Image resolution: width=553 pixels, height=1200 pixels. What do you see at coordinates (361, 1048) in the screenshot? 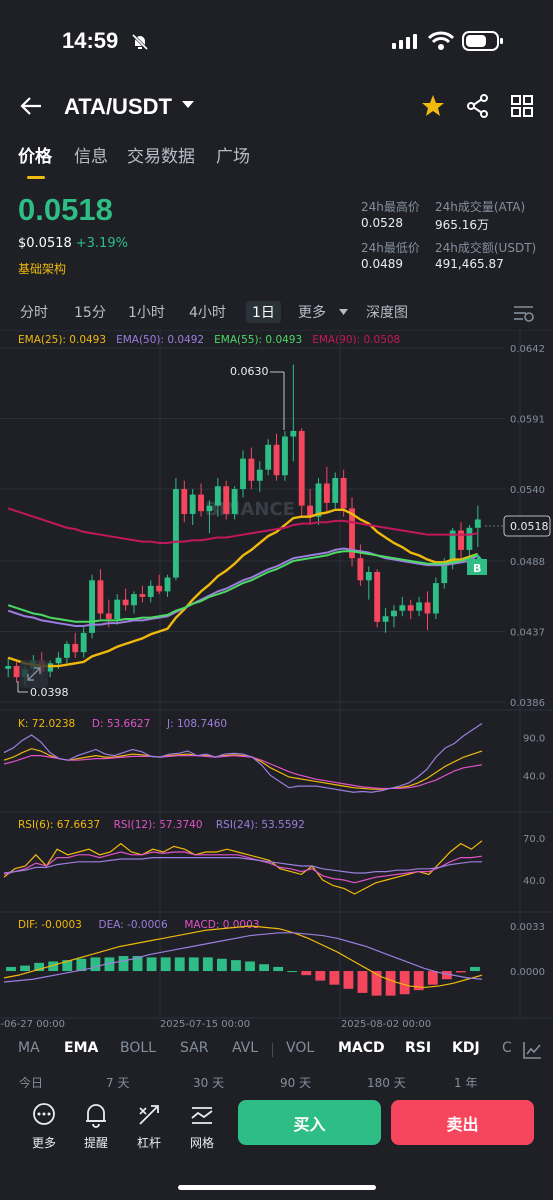
I see `indicator-macd: MACD` at bounding box center [361, 1048].